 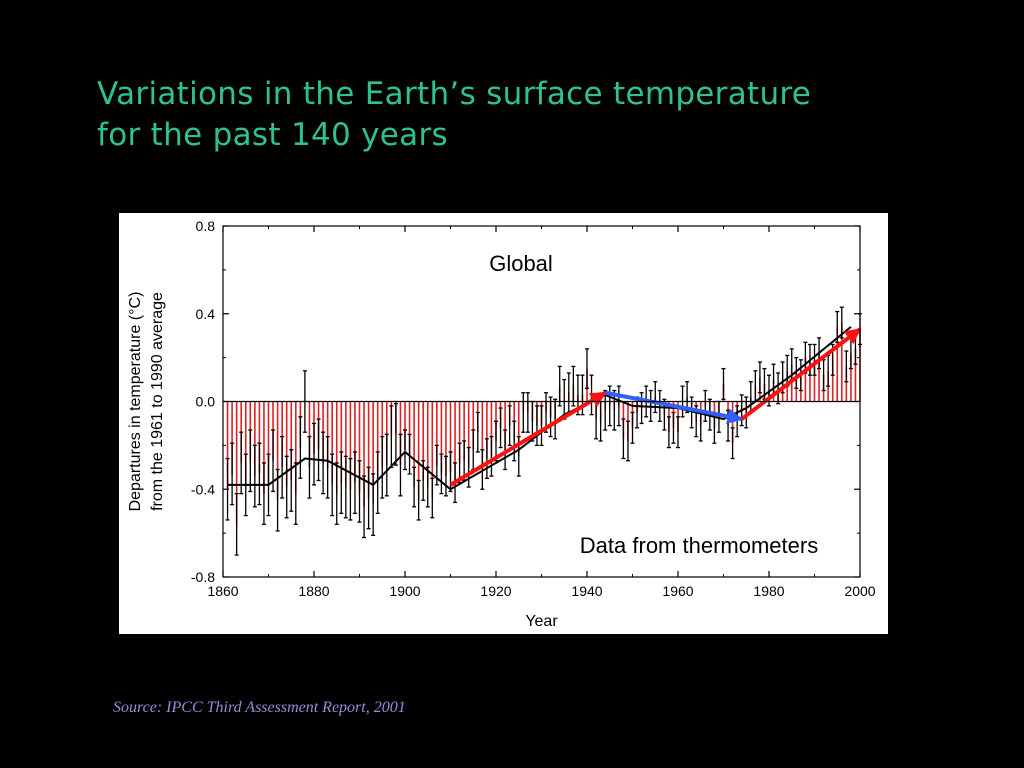 What do you see at coordinates (135, 402) in the screenshot?
I see `y-axis-title-line-1: Departures in temperature (°C)` at bounding box center [135, 402].